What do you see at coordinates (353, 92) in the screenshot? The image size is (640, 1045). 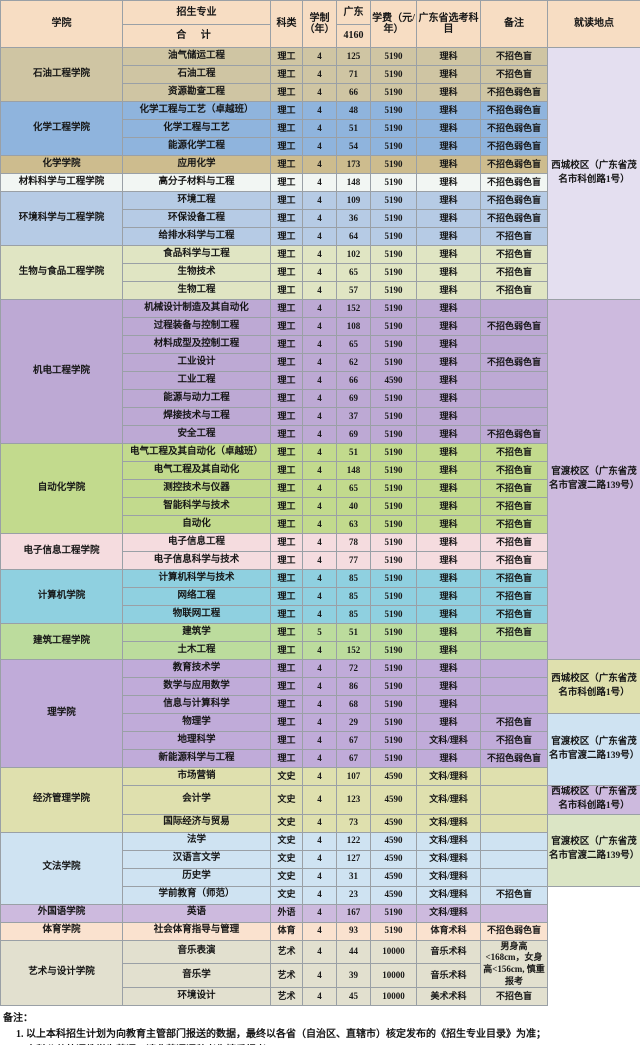 I see `guangdong-quota-cell: 66` at bounding box center [353, 92].